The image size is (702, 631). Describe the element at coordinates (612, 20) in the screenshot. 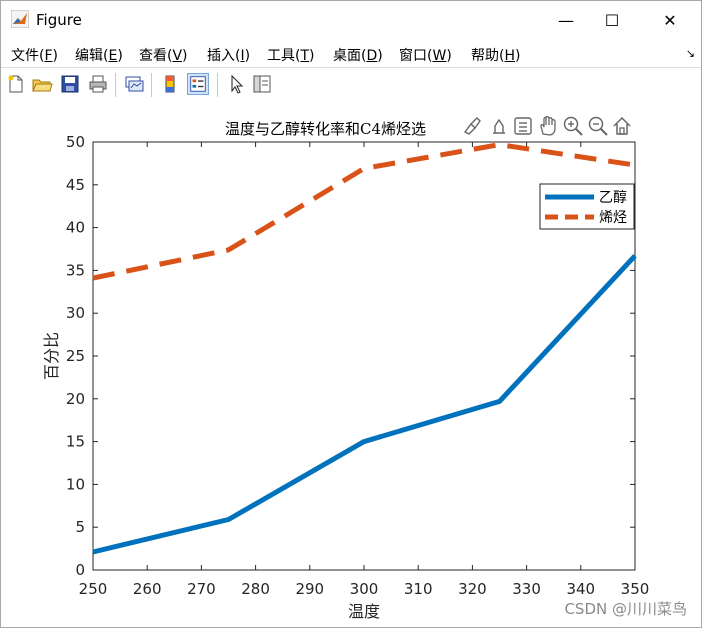

I see `maximize-button: ☐` at that location.